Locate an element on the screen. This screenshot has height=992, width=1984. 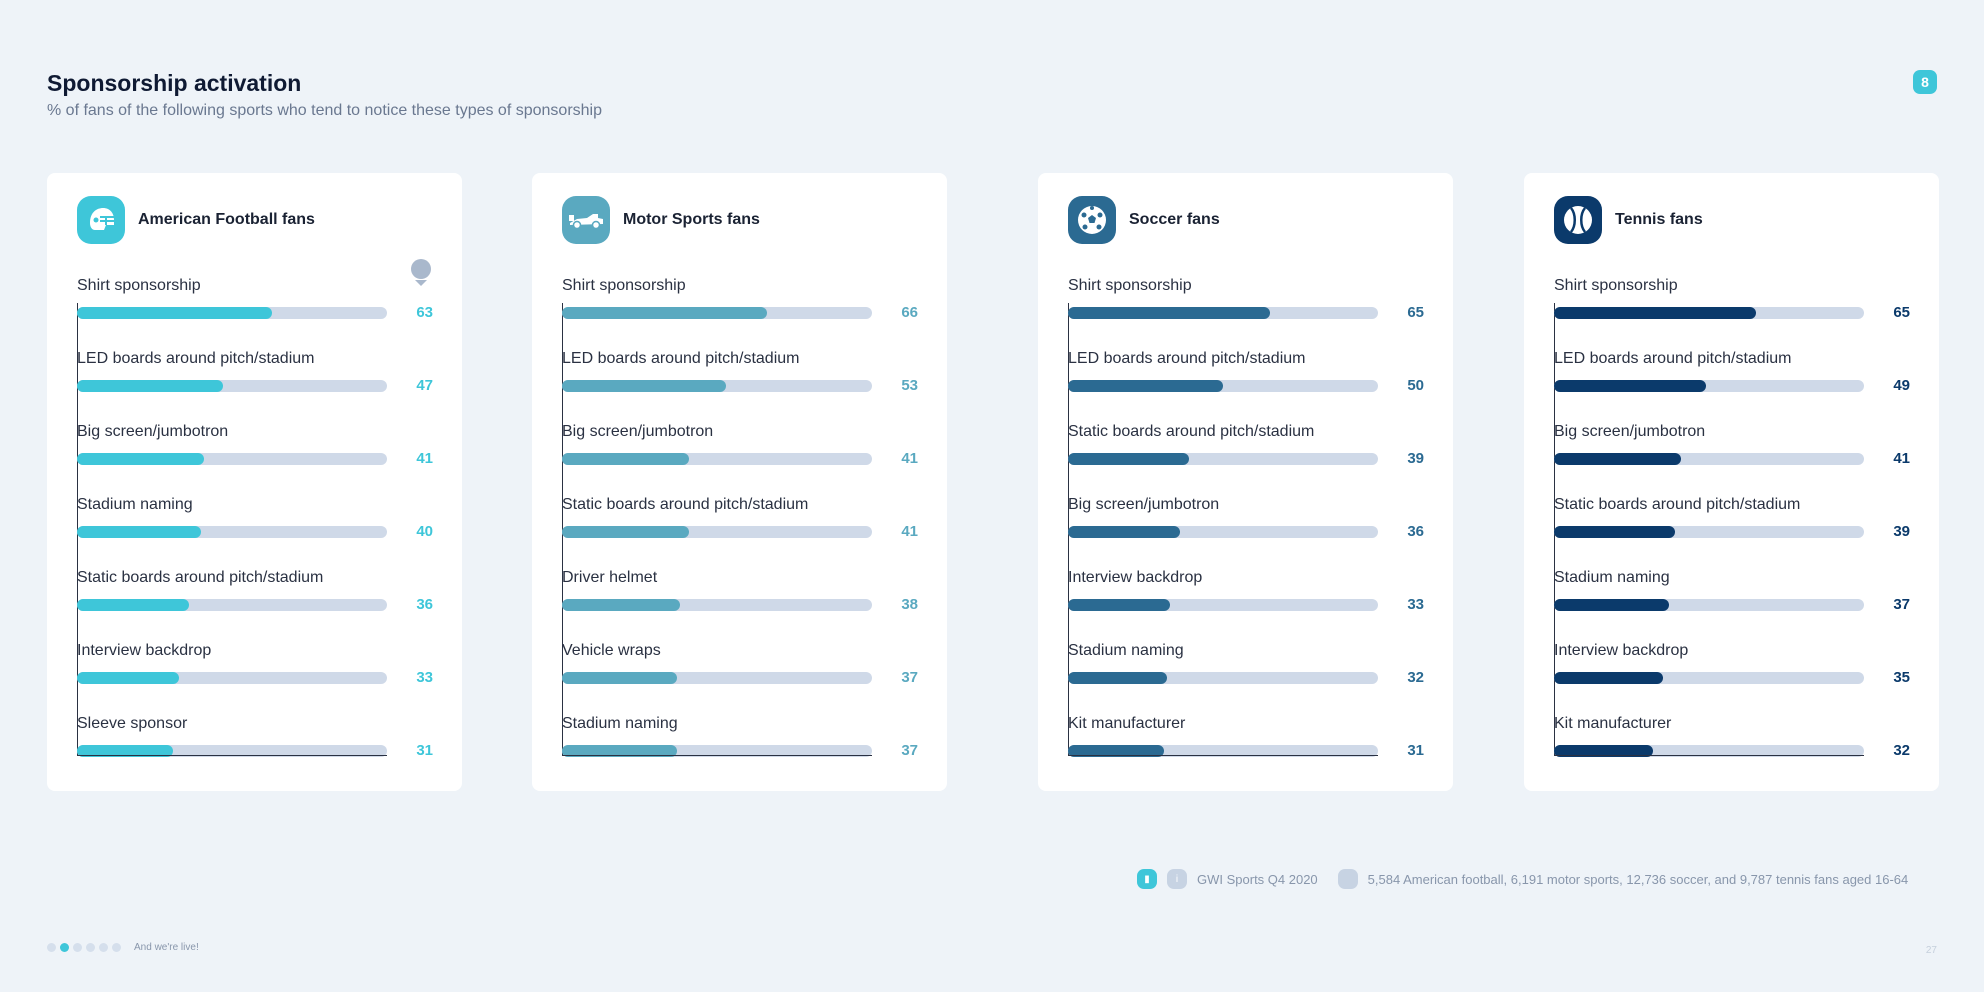
bar-row: LED boards around pitch/stadium 53 is located at coordinates (742, 375).